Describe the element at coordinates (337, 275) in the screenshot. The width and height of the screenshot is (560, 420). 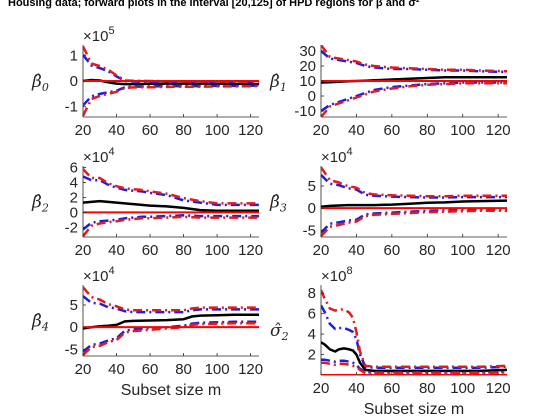
I see `axis-exponent: ×10⁸` at that location.